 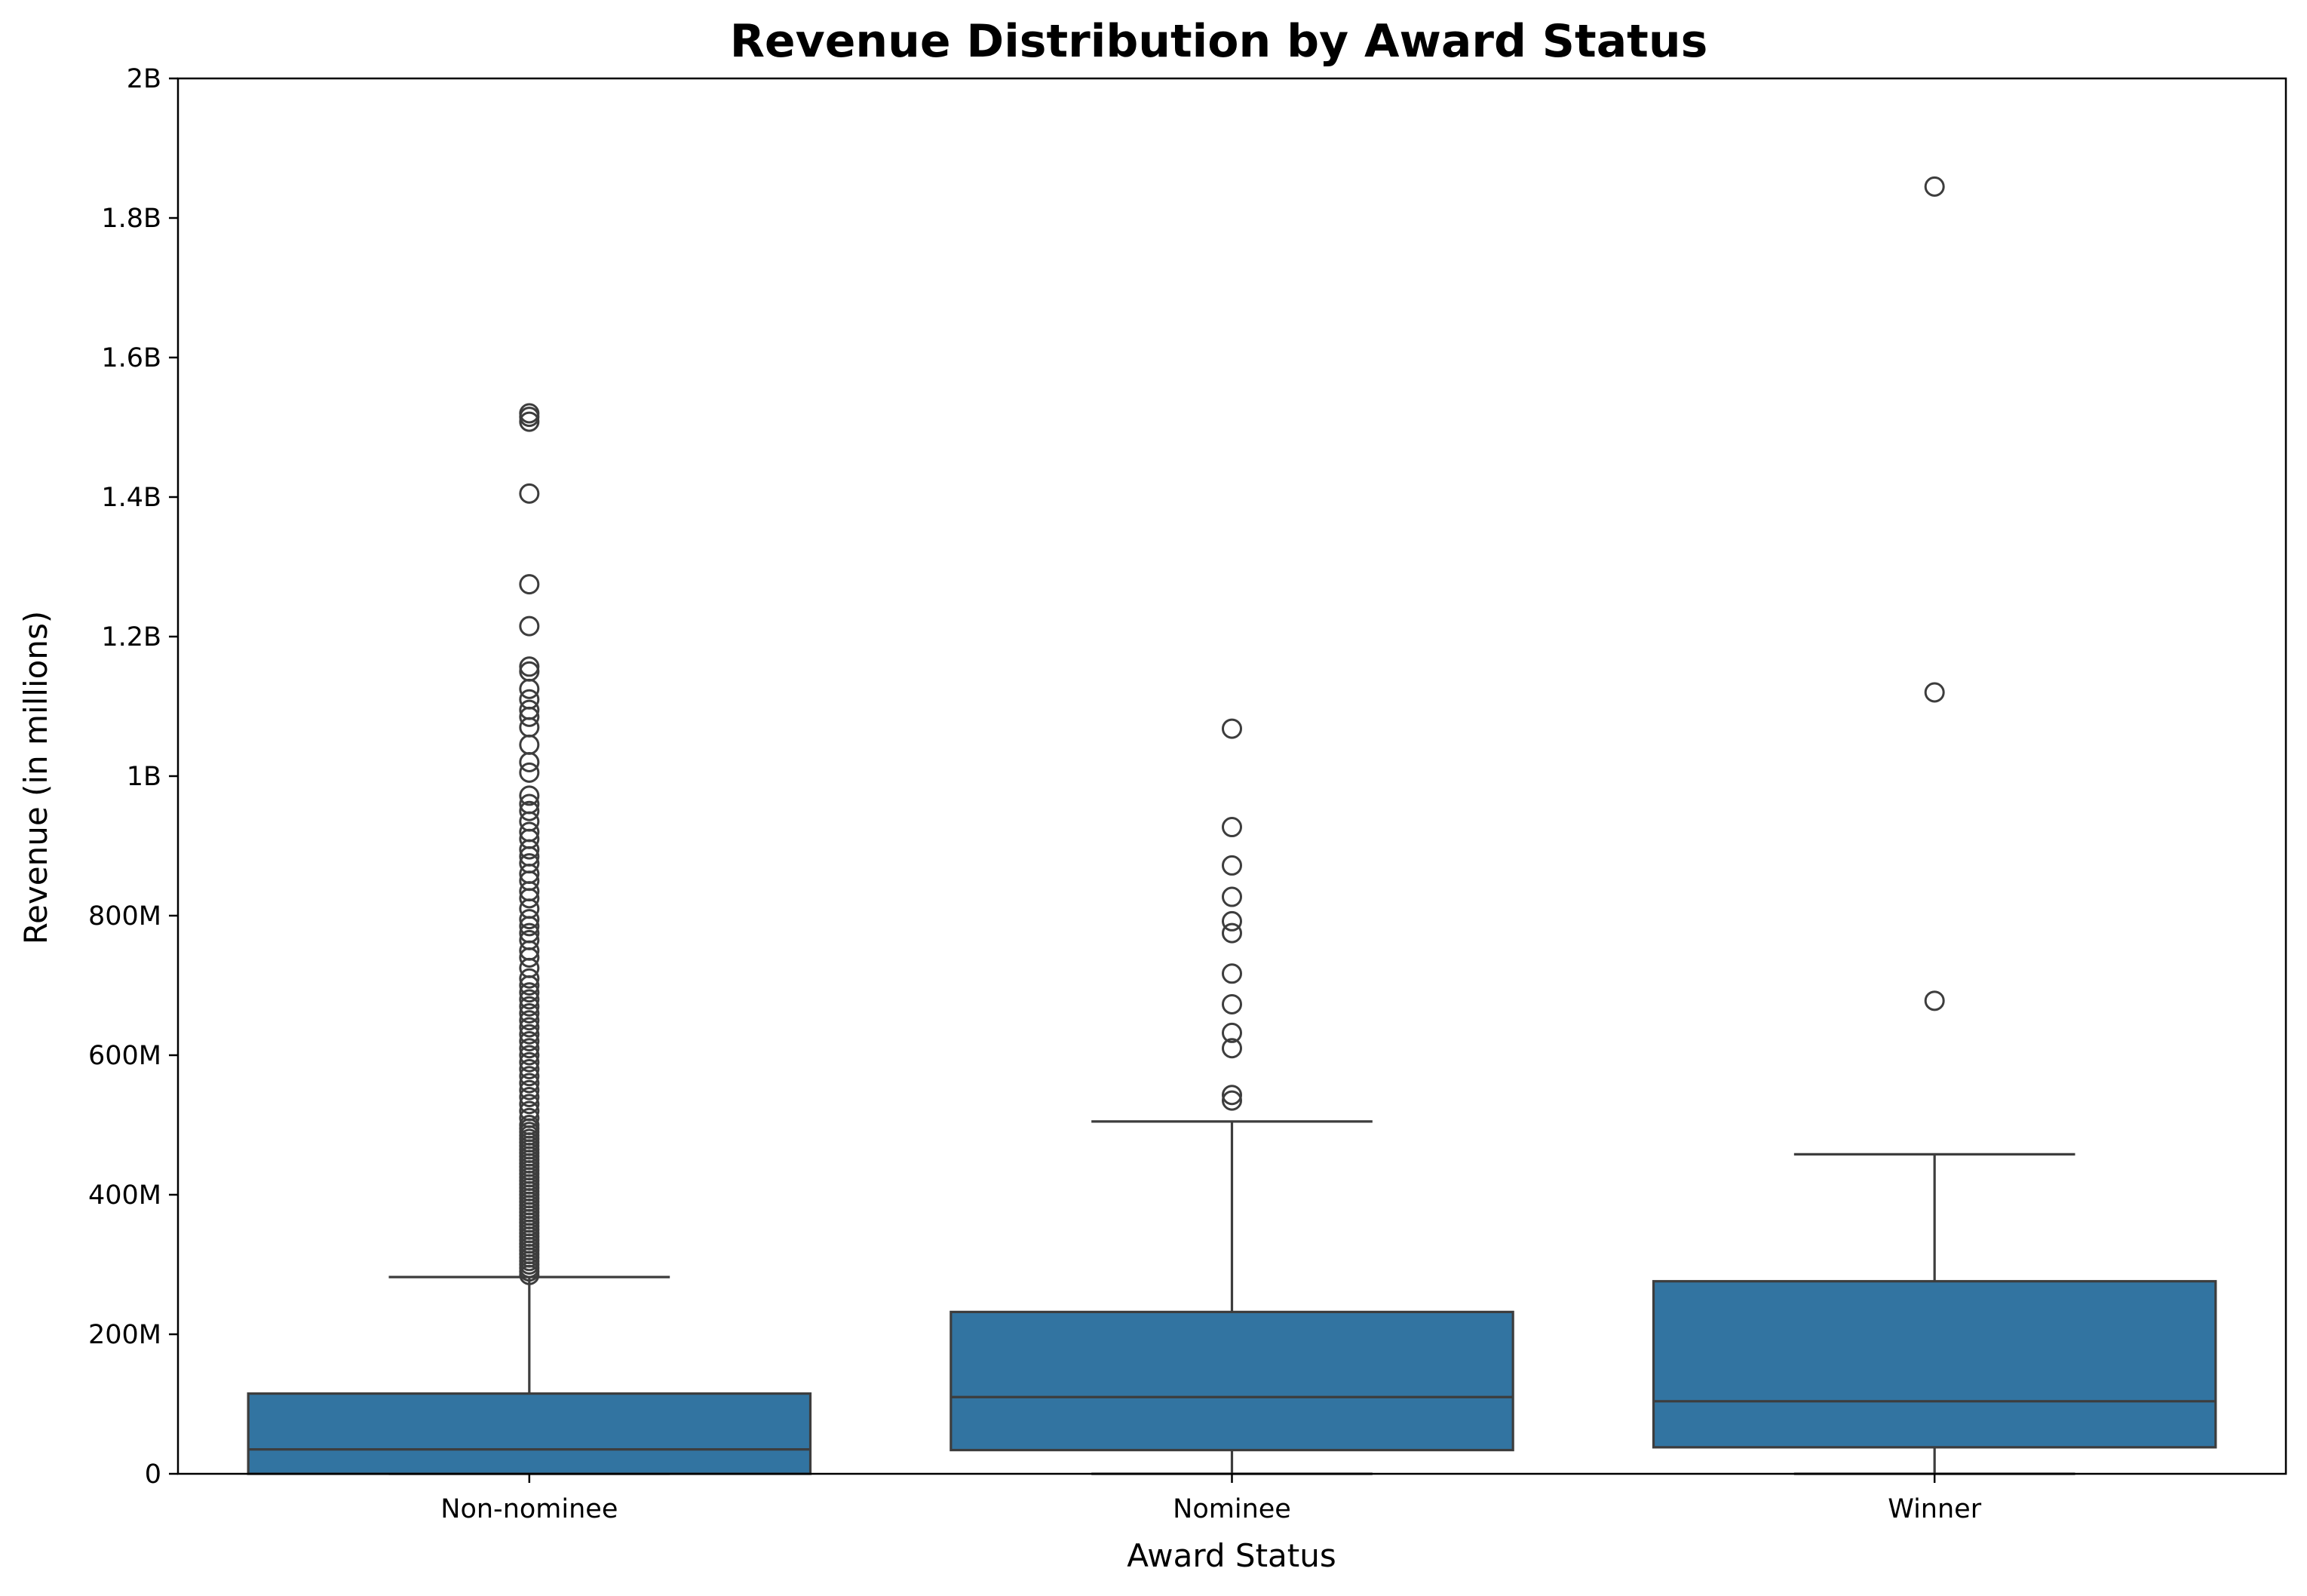 I want to click on x-tick-label: Nominee, so click(x=1232, y=1509).